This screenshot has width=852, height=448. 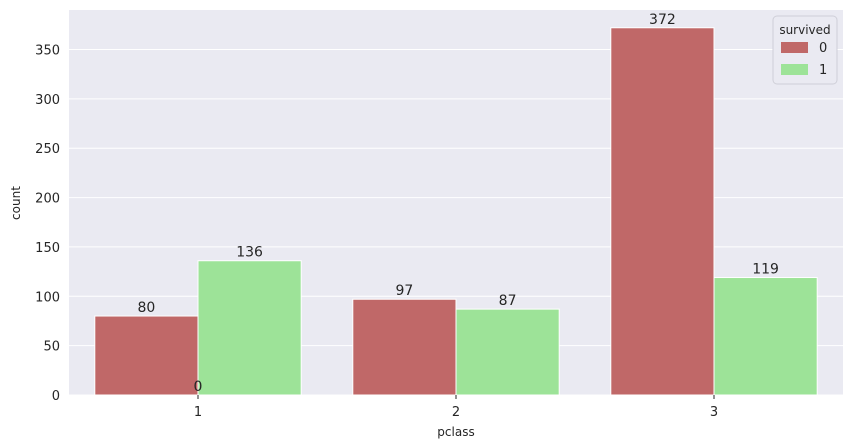 What do you see at coordinates (47, 50) in the screenshot?
I see `y-tick-label: 350` at bounding box center [47, 50].